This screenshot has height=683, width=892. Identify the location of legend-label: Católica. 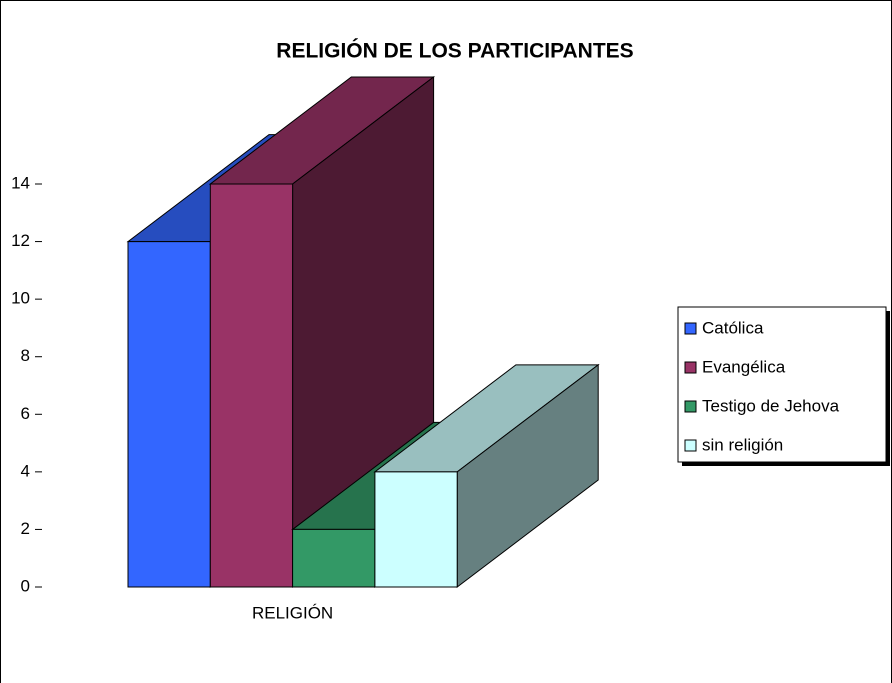
(733, 327).